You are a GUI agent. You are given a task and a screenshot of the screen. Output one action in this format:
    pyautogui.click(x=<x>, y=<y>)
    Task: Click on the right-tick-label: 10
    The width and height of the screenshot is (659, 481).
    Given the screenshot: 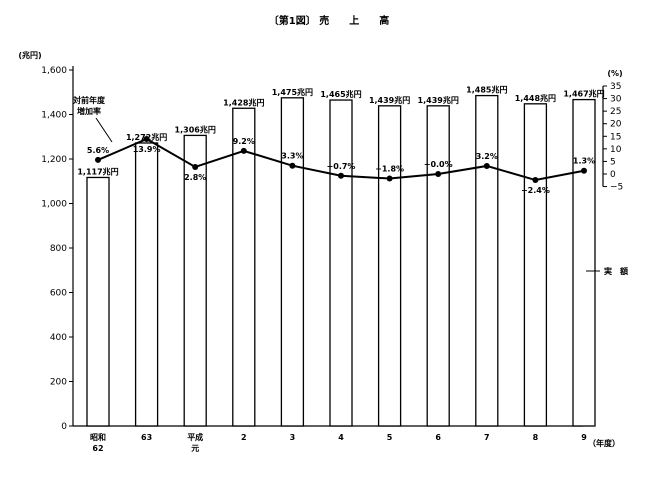 What is the action you would take?
    pyautogui.click(x=616, y=150)
    